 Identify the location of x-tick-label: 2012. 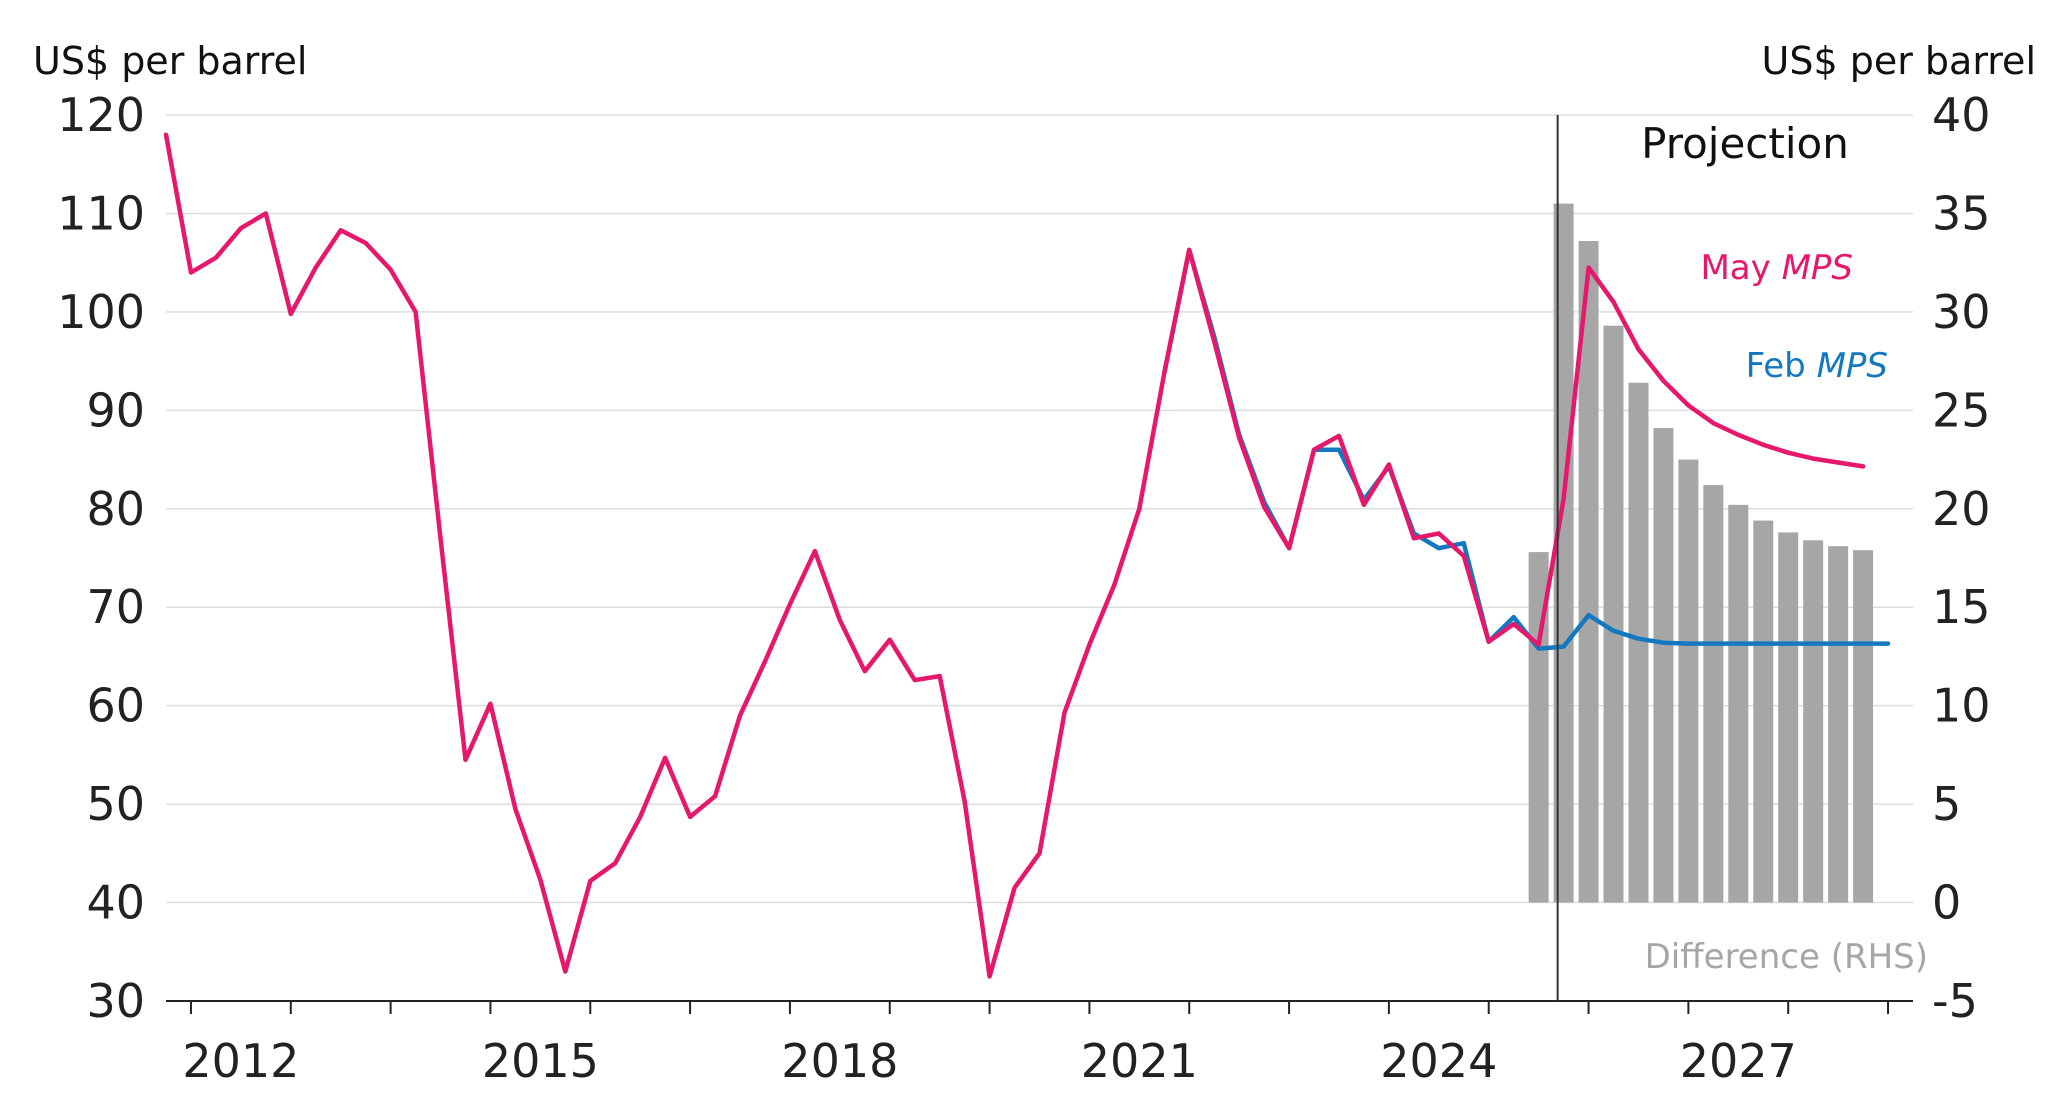
(240, 1061).